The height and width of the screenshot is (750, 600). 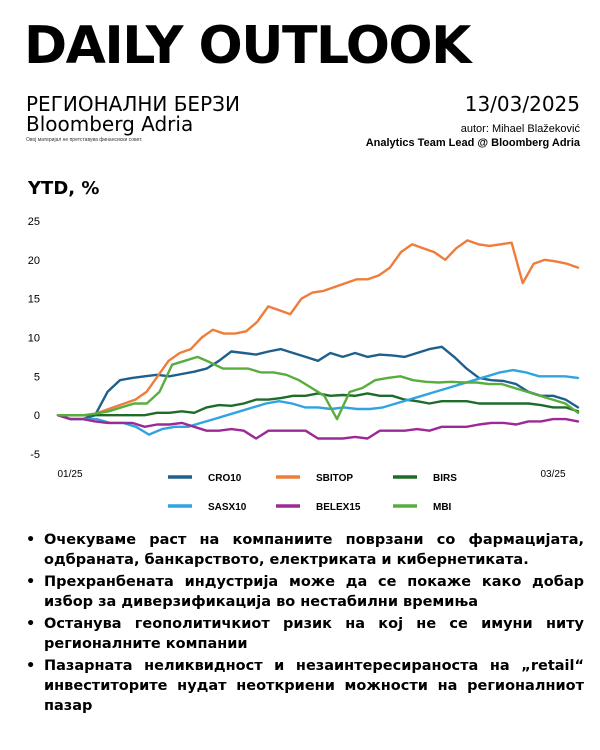 I want to click on series-line-cro10, so click(x=318, y=383).